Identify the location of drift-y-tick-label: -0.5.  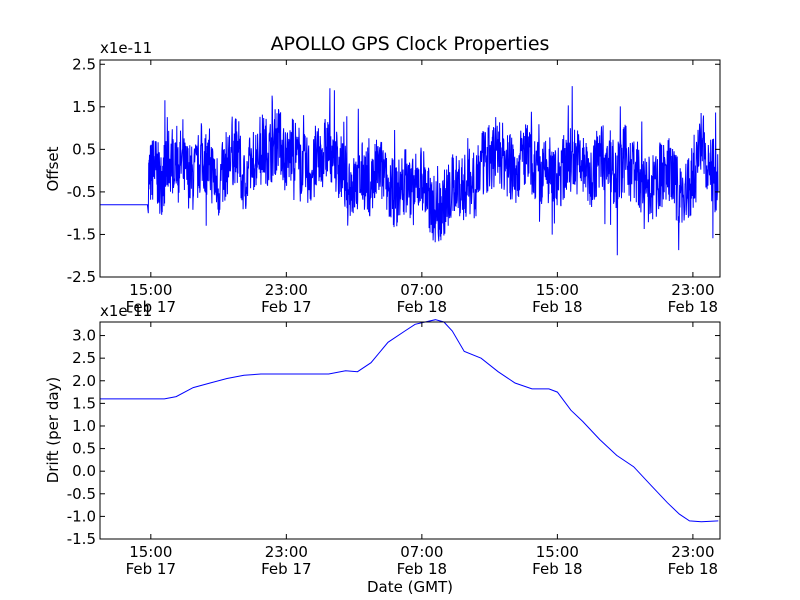
(81, 494).